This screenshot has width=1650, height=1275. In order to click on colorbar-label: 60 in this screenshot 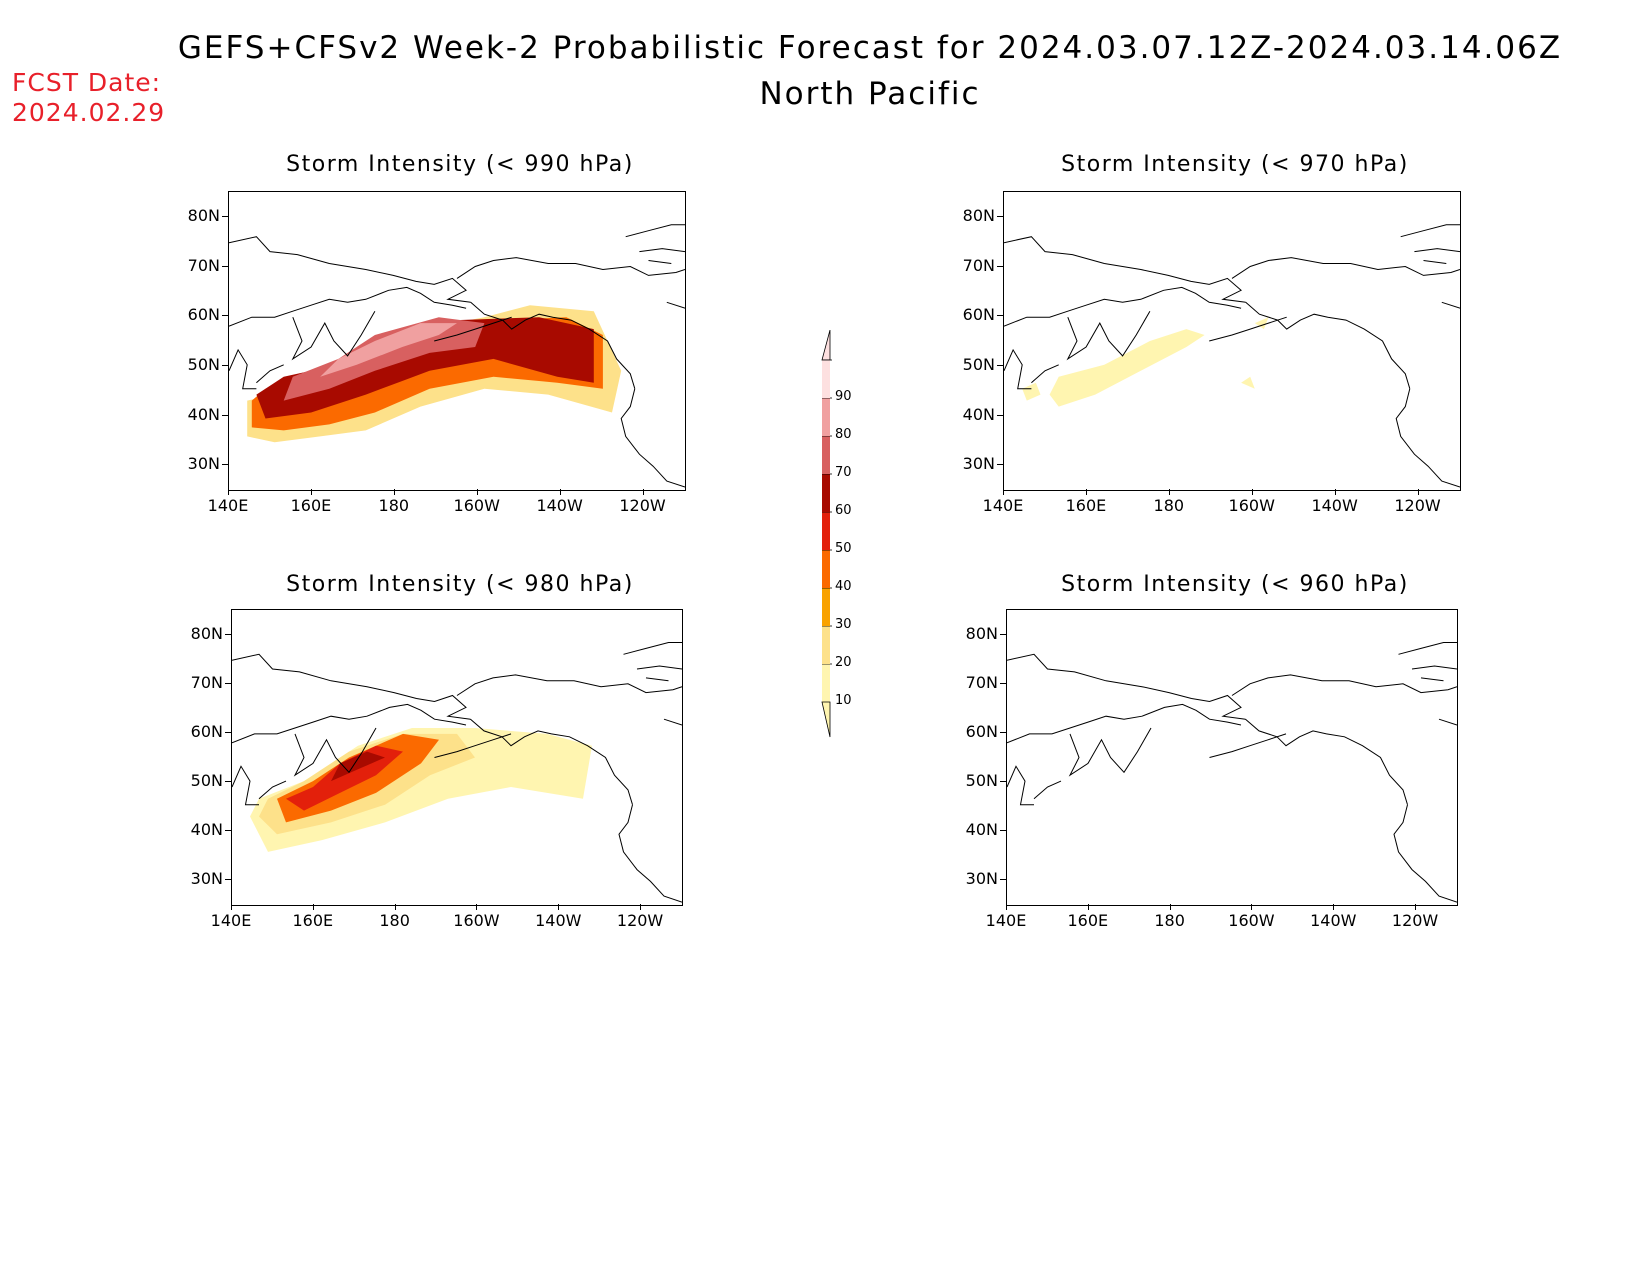, I will do `click(843, 510)`.